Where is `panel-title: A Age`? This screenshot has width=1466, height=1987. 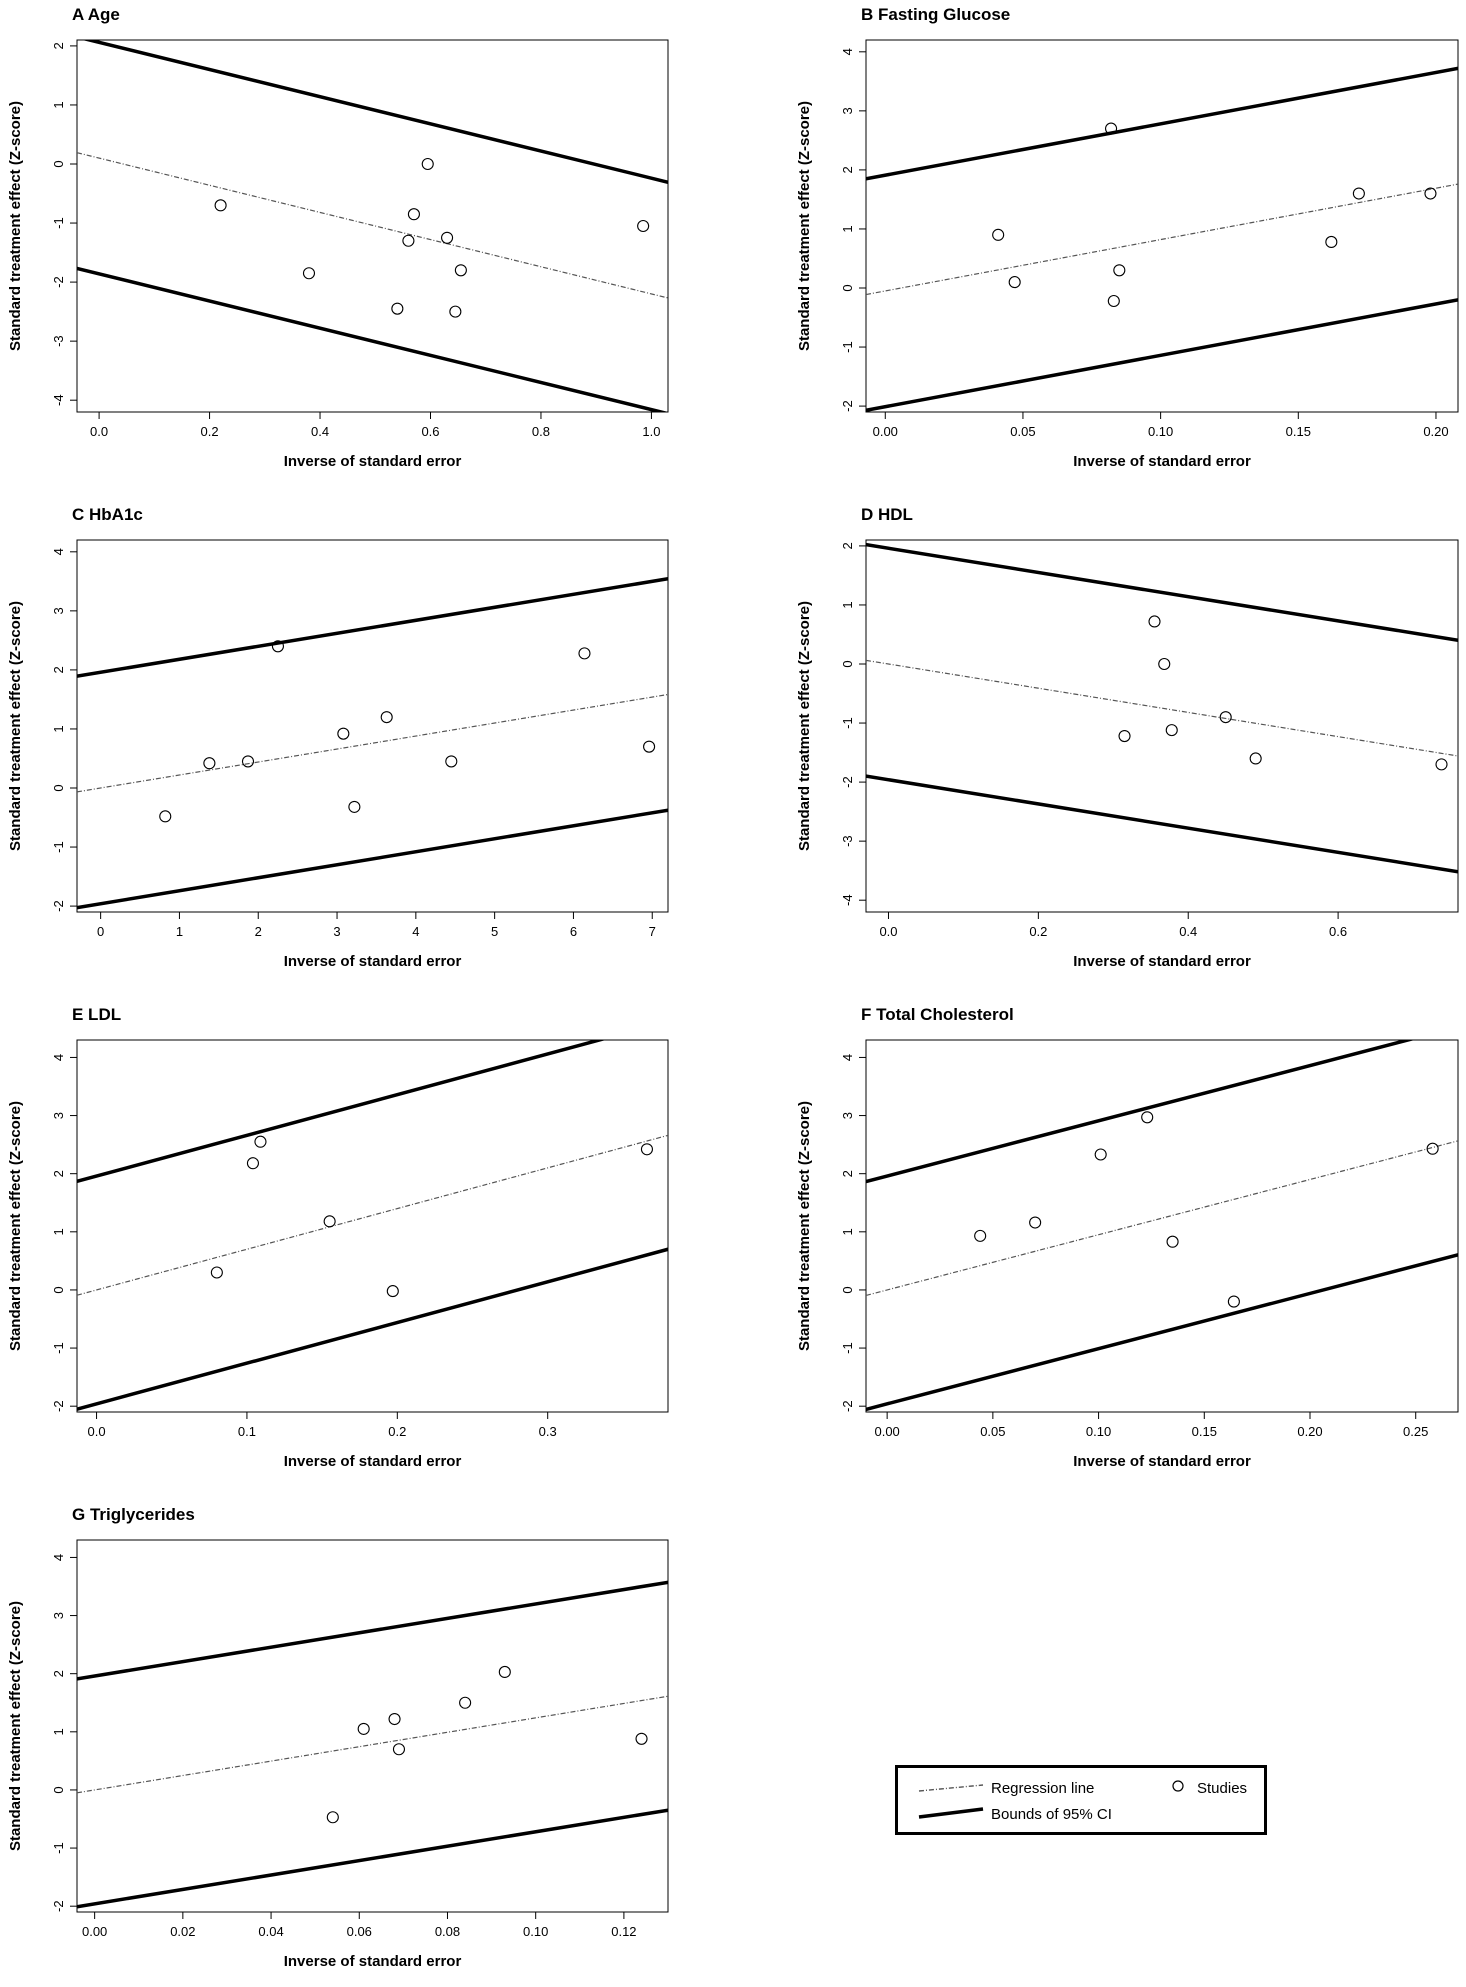
panel-title: A Age is located at coordinates (96, 14).